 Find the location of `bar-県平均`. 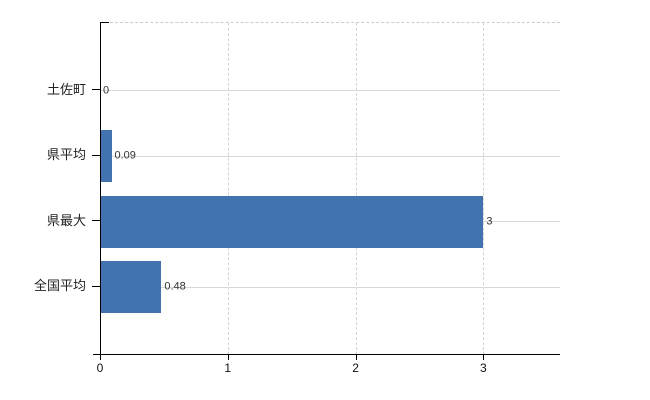

bar-県平均 is located at coordinates (106, 156).